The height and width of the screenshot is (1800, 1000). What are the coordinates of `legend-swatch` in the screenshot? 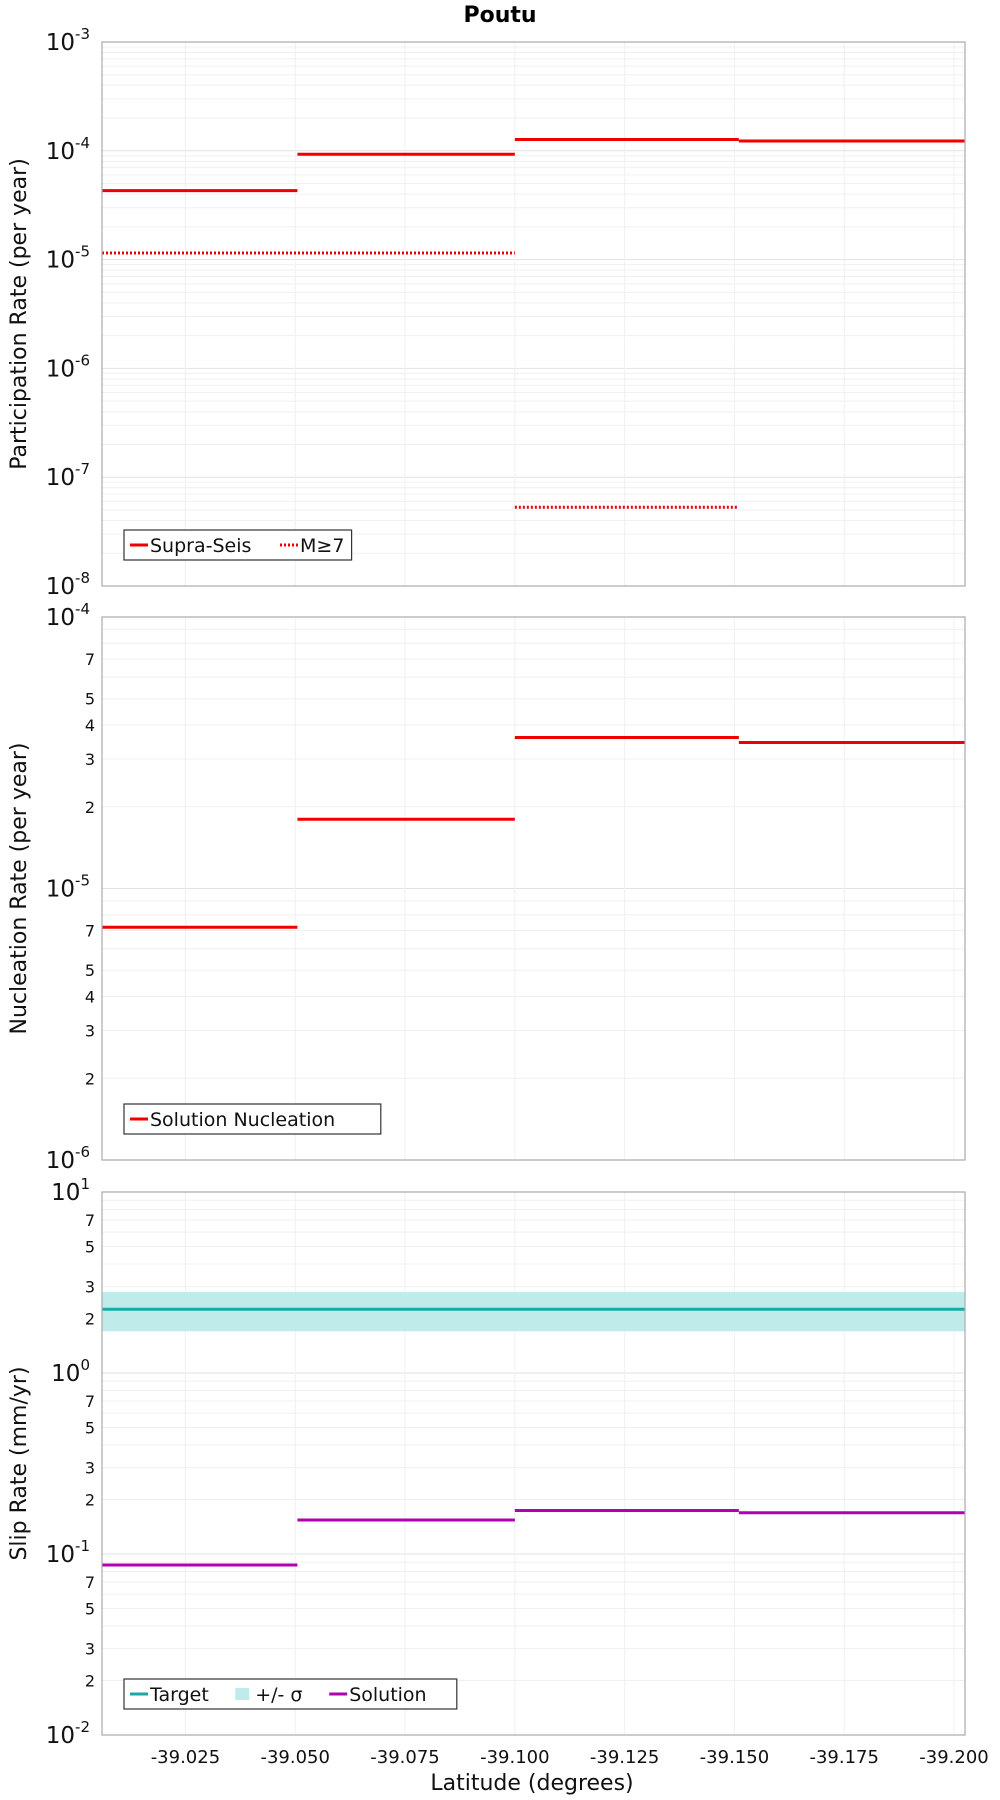 It's located at (242, 1694).